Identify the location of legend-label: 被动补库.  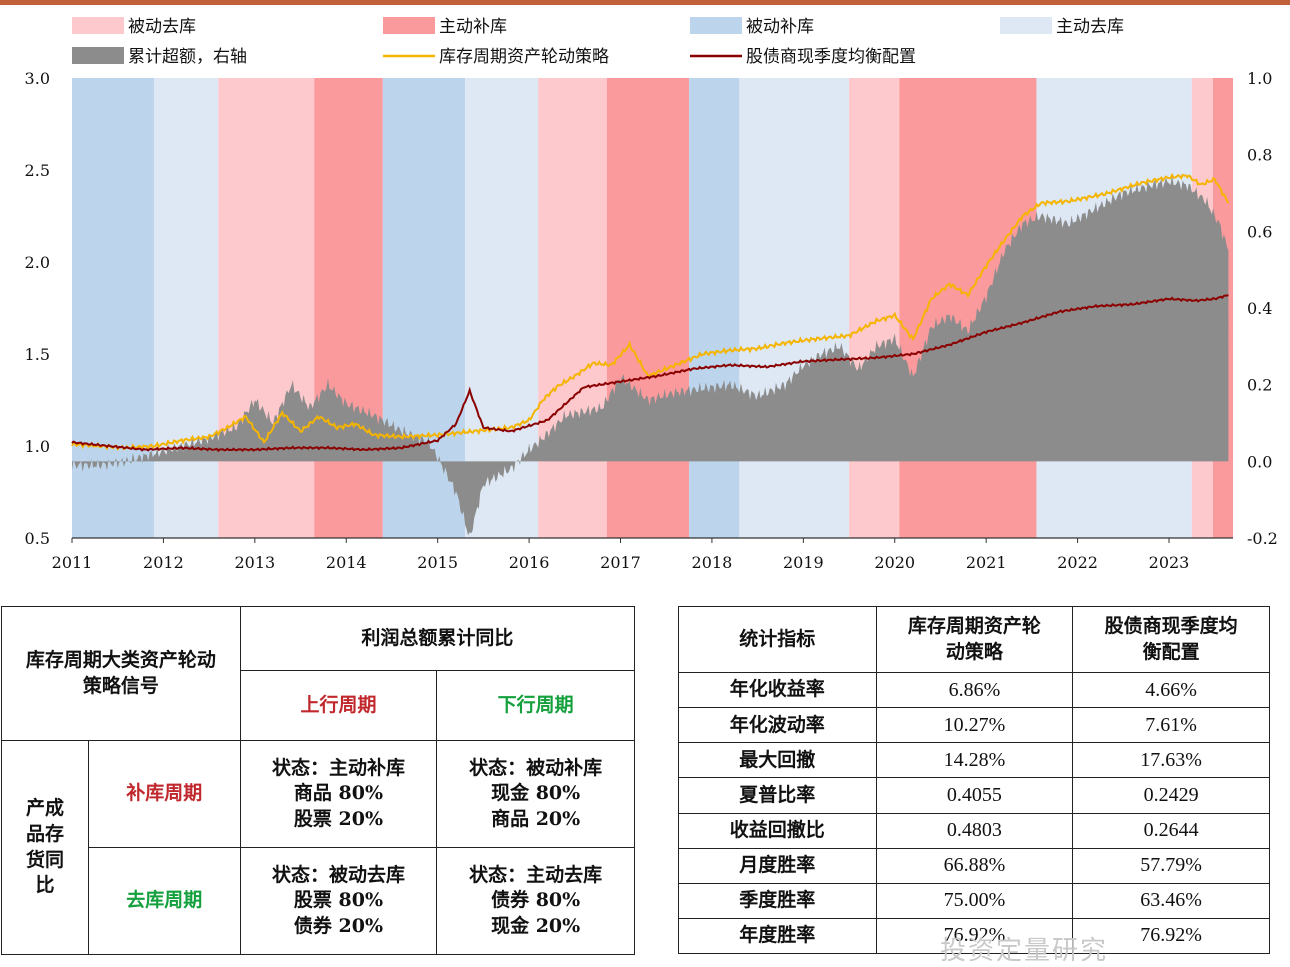
(780, 27).